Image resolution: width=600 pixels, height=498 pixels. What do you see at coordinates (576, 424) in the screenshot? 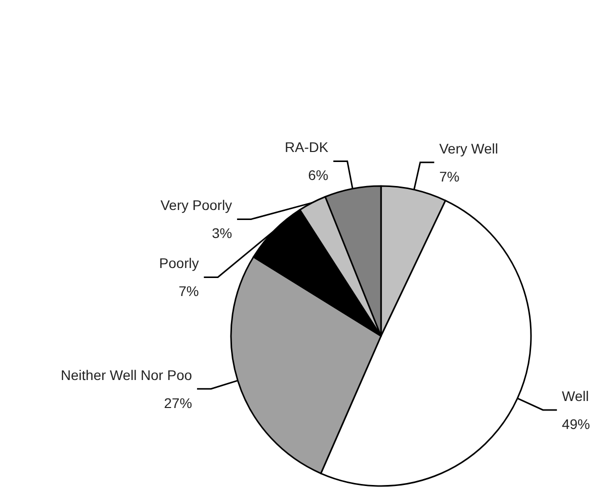
I see `data-label: 49%` at bounding box center [576, 424].